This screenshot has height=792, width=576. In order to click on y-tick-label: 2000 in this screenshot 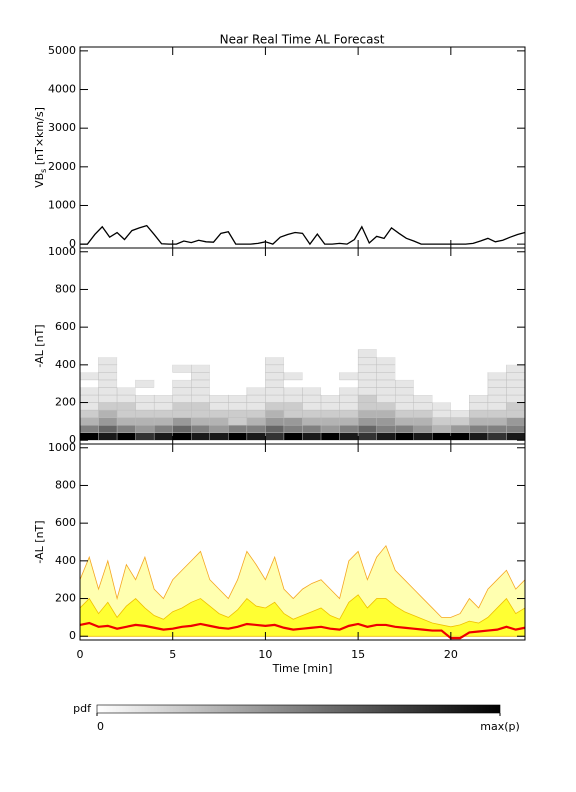, I will do `click(62, 166)`.